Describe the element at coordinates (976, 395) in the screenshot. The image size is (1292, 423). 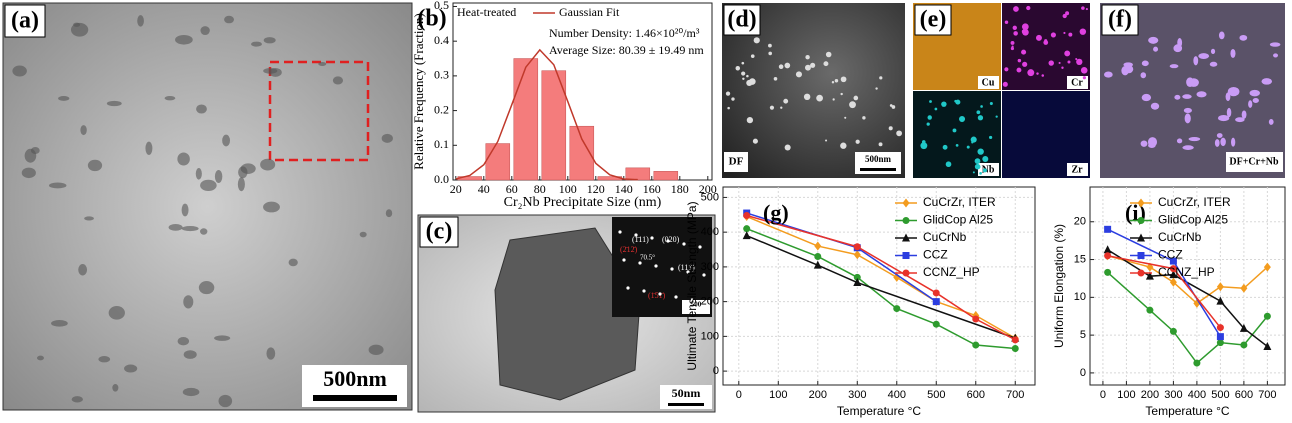
I see `x-tick-label: 600` at that location.